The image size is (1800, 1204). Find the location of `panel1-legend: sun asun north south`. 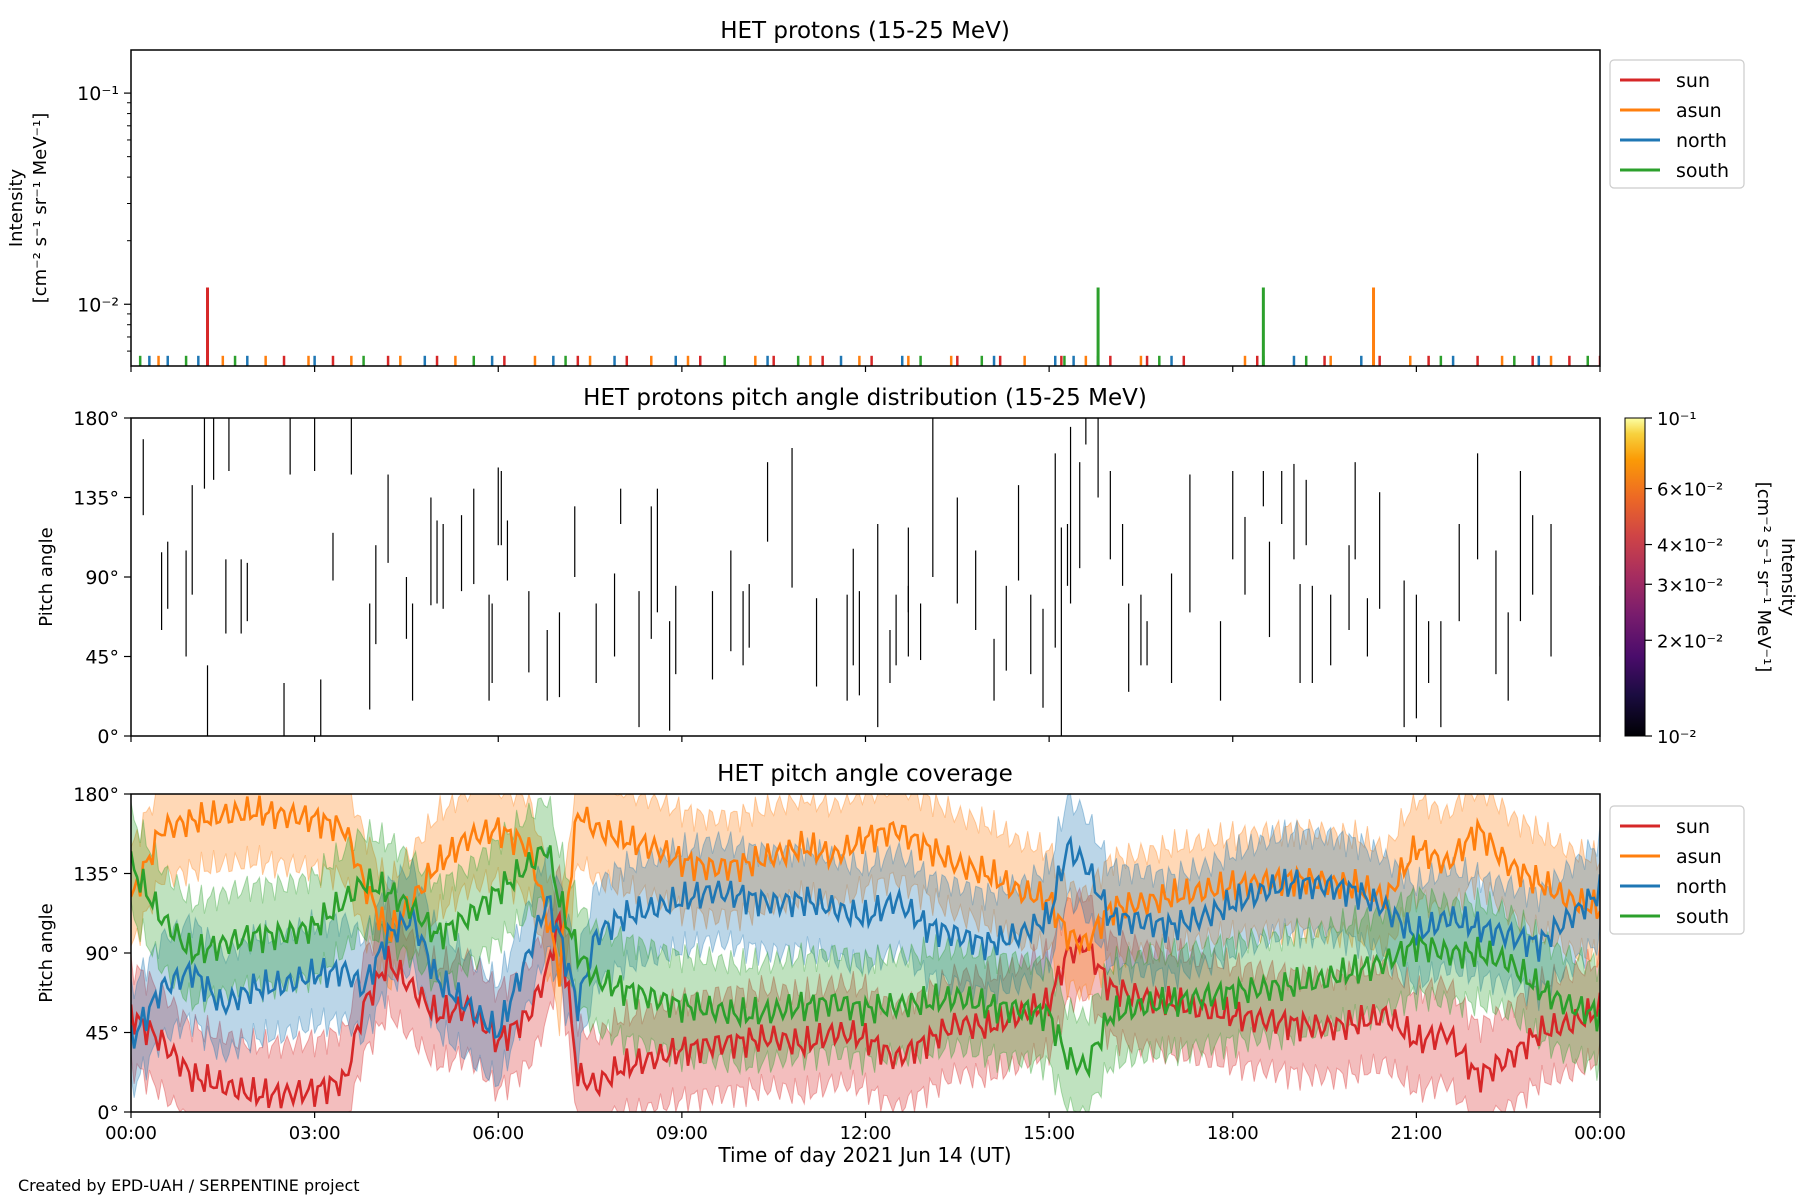

panel1-legend: sun asun north south is located at coordinates (1677, 124).